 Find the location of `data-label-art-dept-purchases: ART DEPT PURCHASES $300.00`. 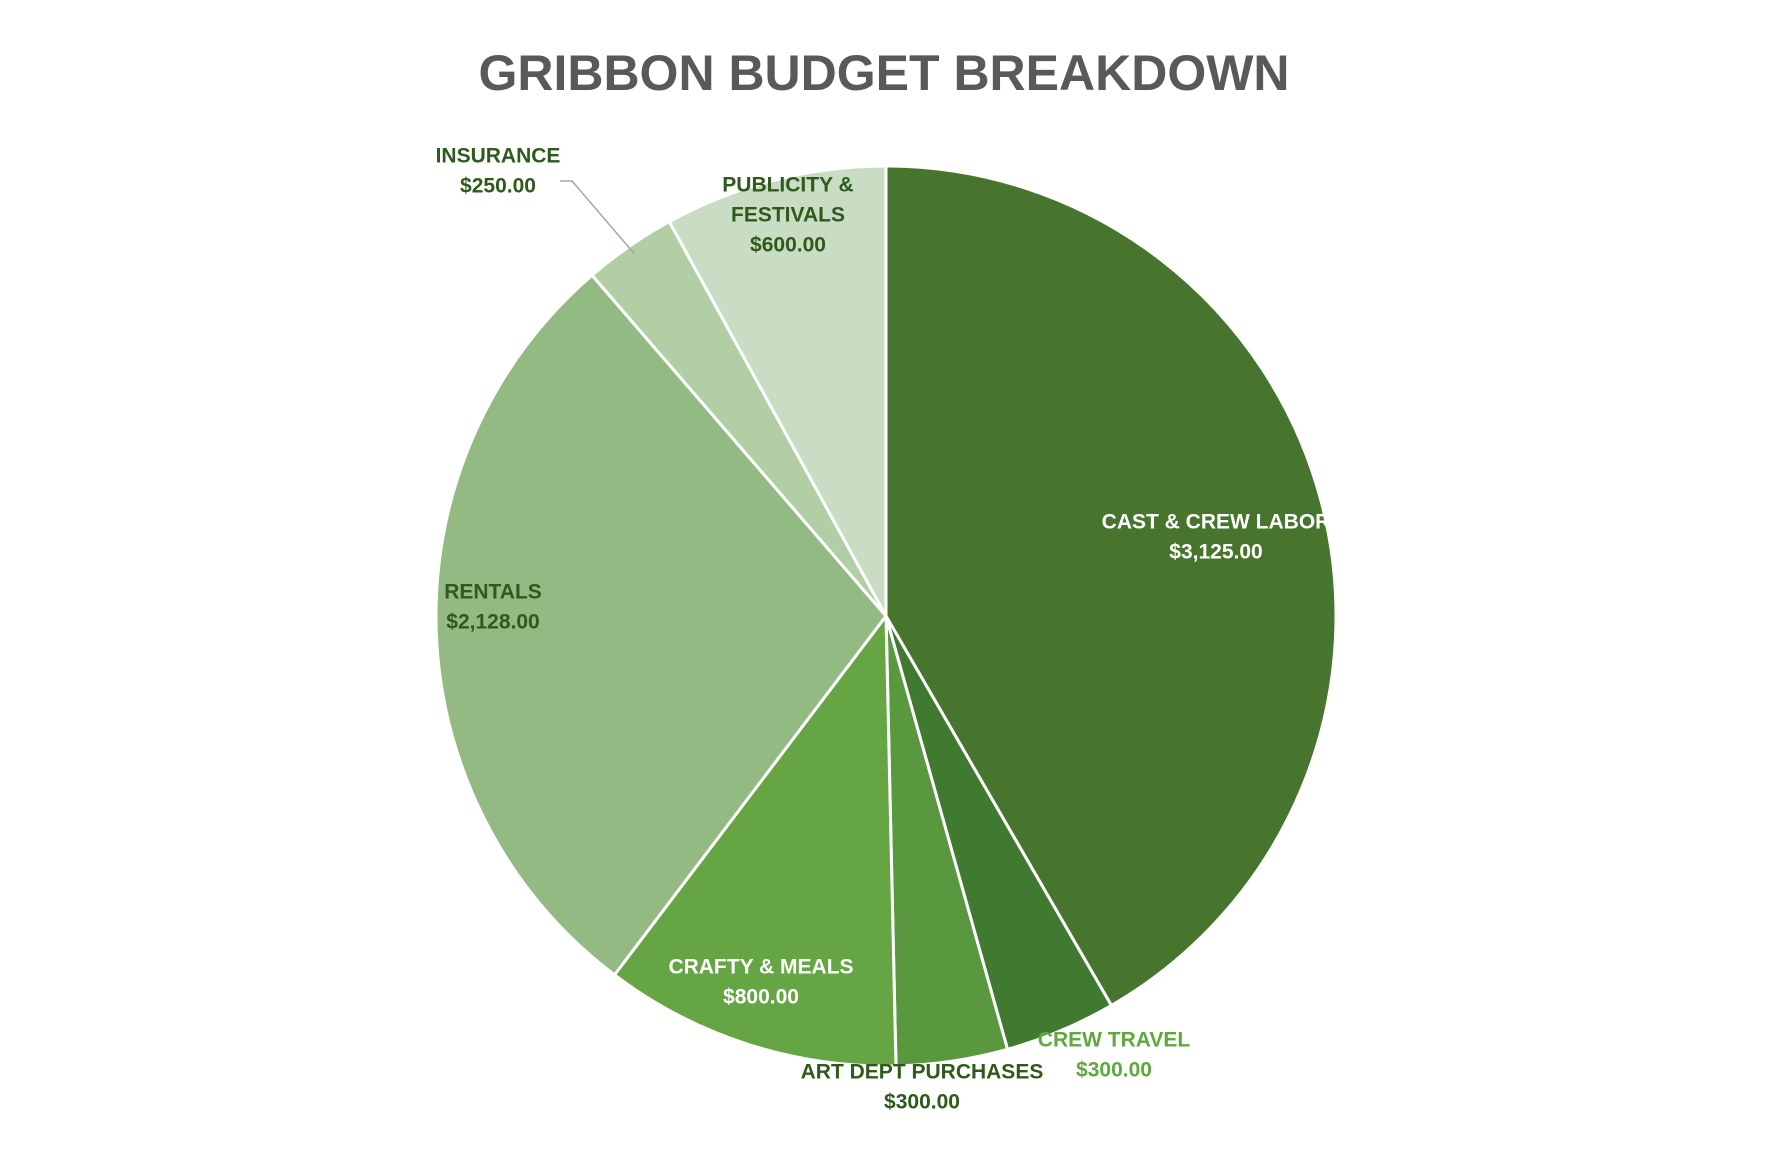

data-label-art-dept-purchases: ART DEPT PURCHASES $300.00 is located at coordinates (922, 1087).